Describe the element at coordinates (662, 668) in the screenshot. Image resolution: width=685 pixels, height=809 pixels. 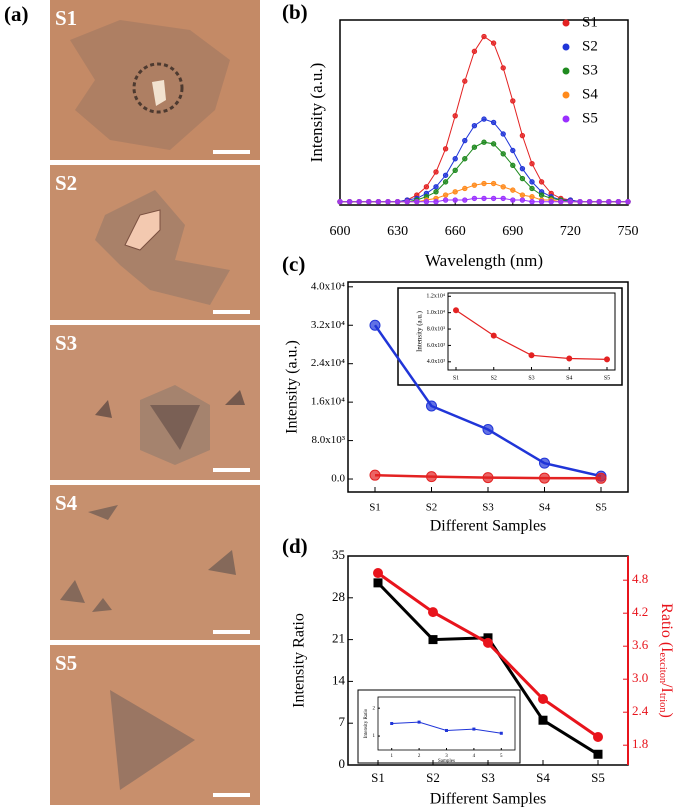
I see `y2-axis-label-part: exciton` at that location.